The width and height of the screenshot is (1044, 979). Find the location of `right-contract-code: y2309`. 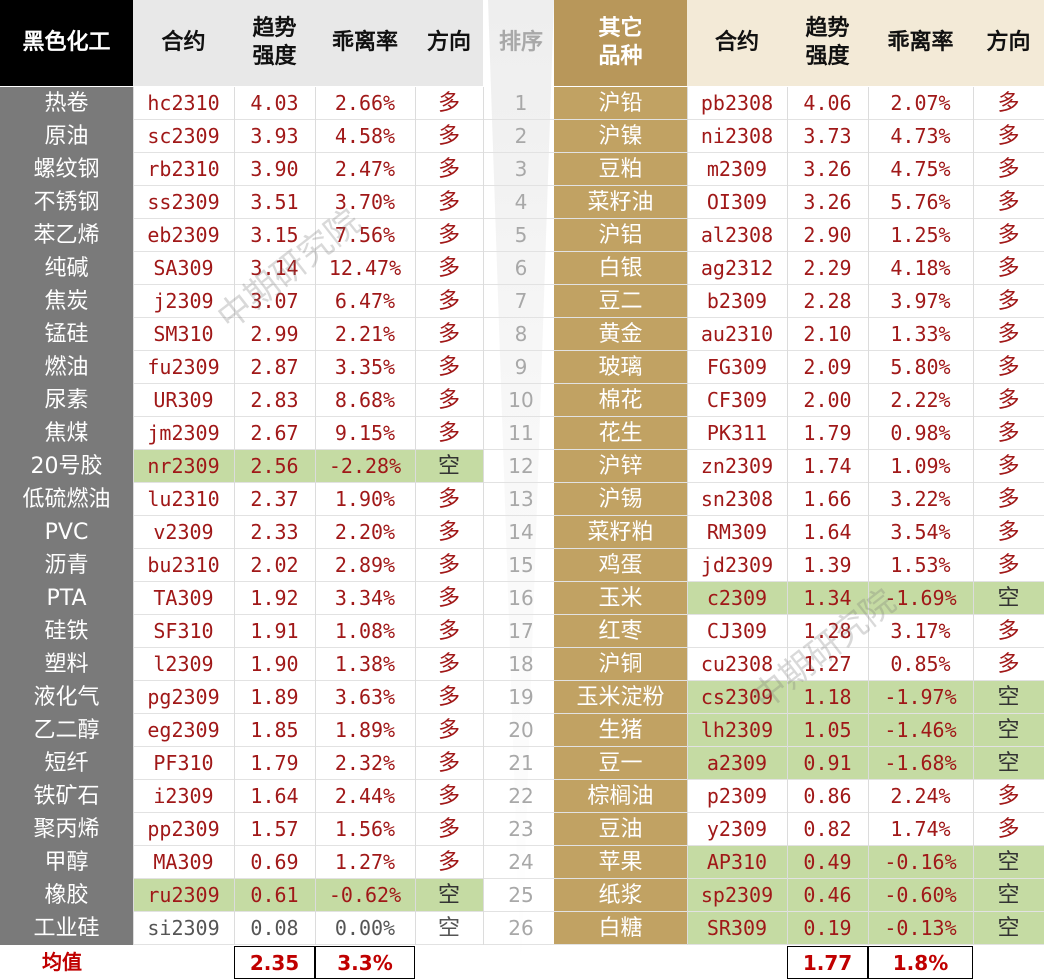

right-contract-code: y2309 is located at coordinates (737, 829).